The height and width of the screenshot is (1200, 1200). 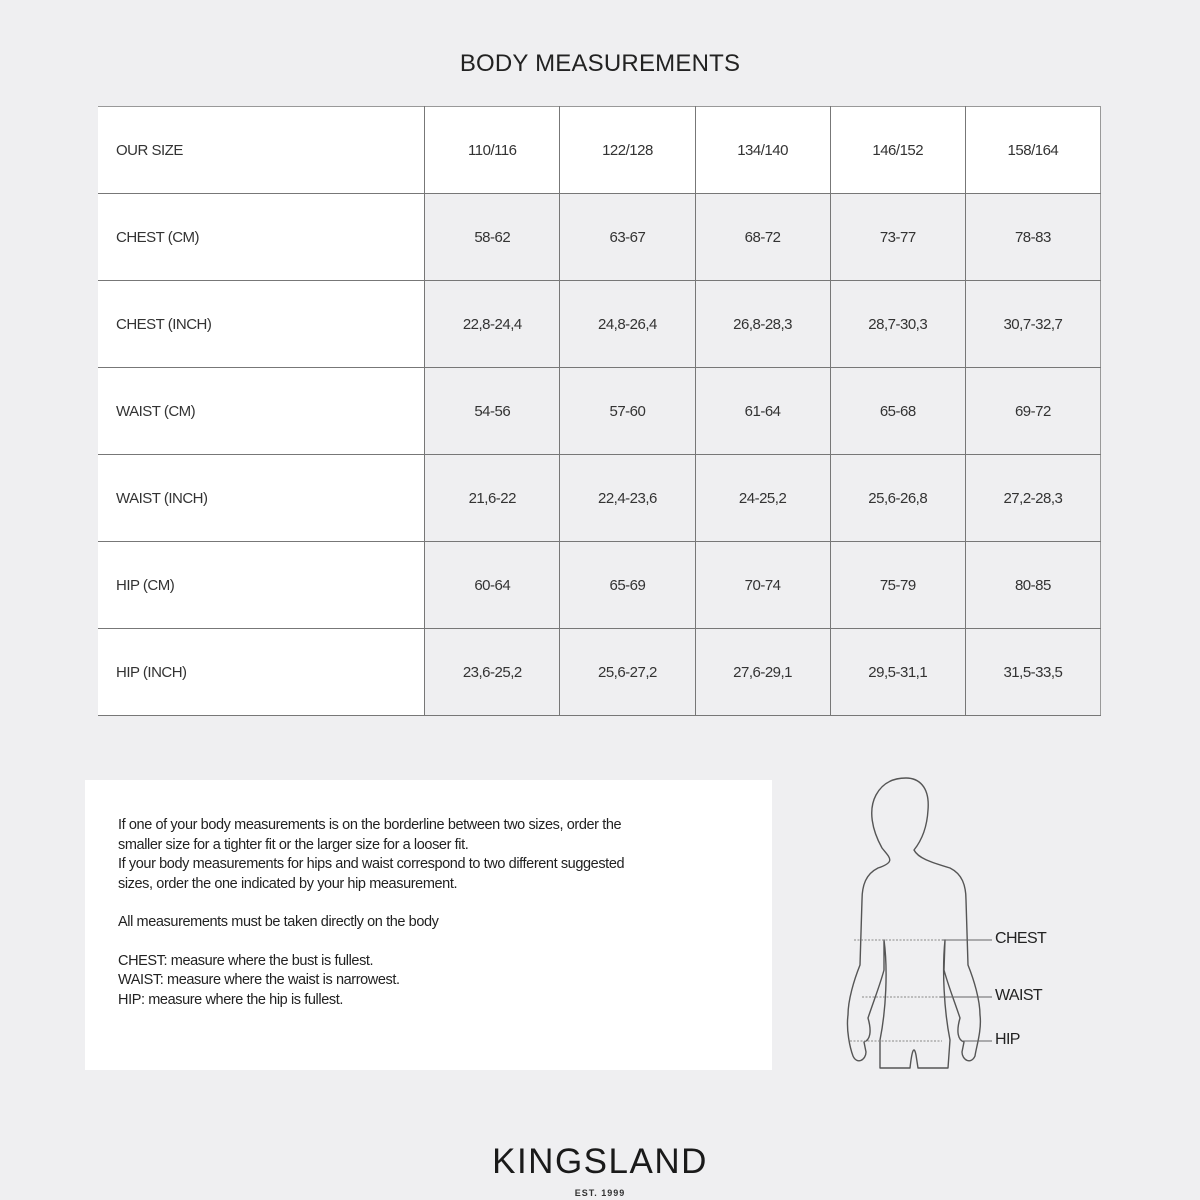 I want to click on size-header: 158/164, so click(x=1033, y=150).